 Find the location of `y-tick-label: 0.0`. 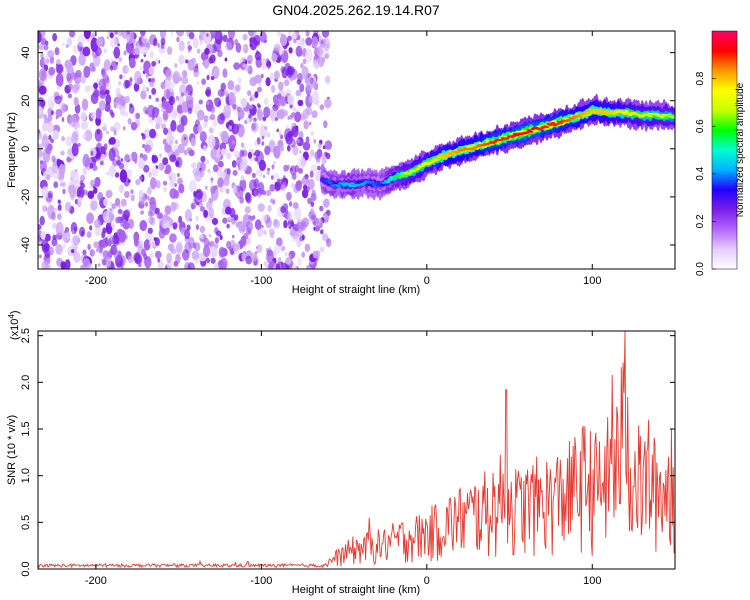

y-tick-label: 0.0 is located at coordinates (26, 568).